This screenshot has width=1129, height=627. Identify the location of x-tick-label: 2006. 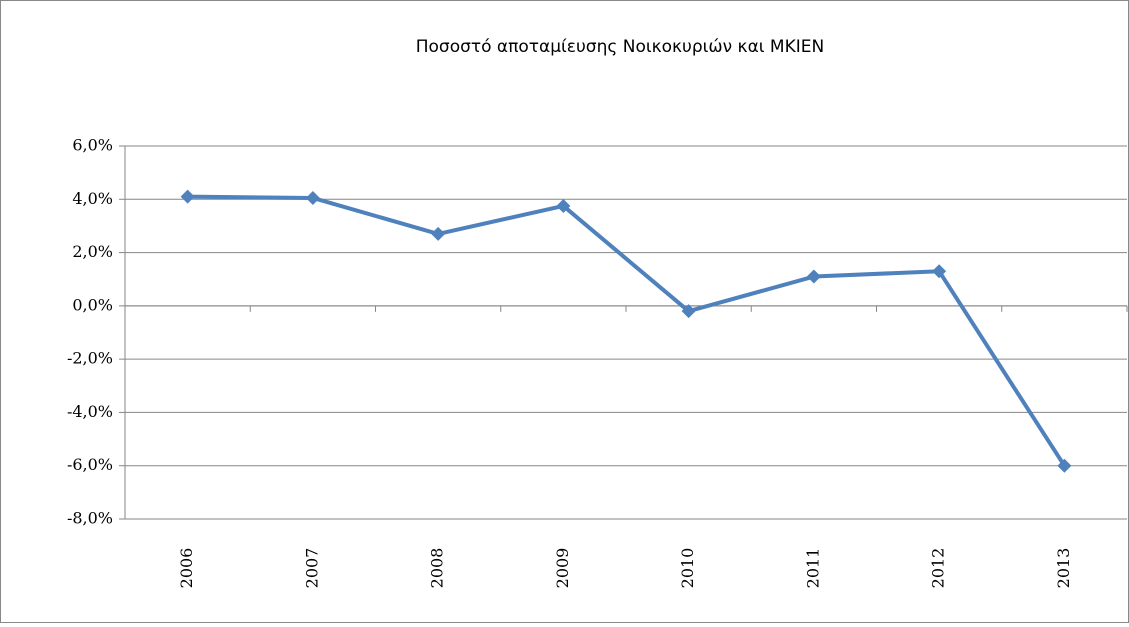
(186, 568).